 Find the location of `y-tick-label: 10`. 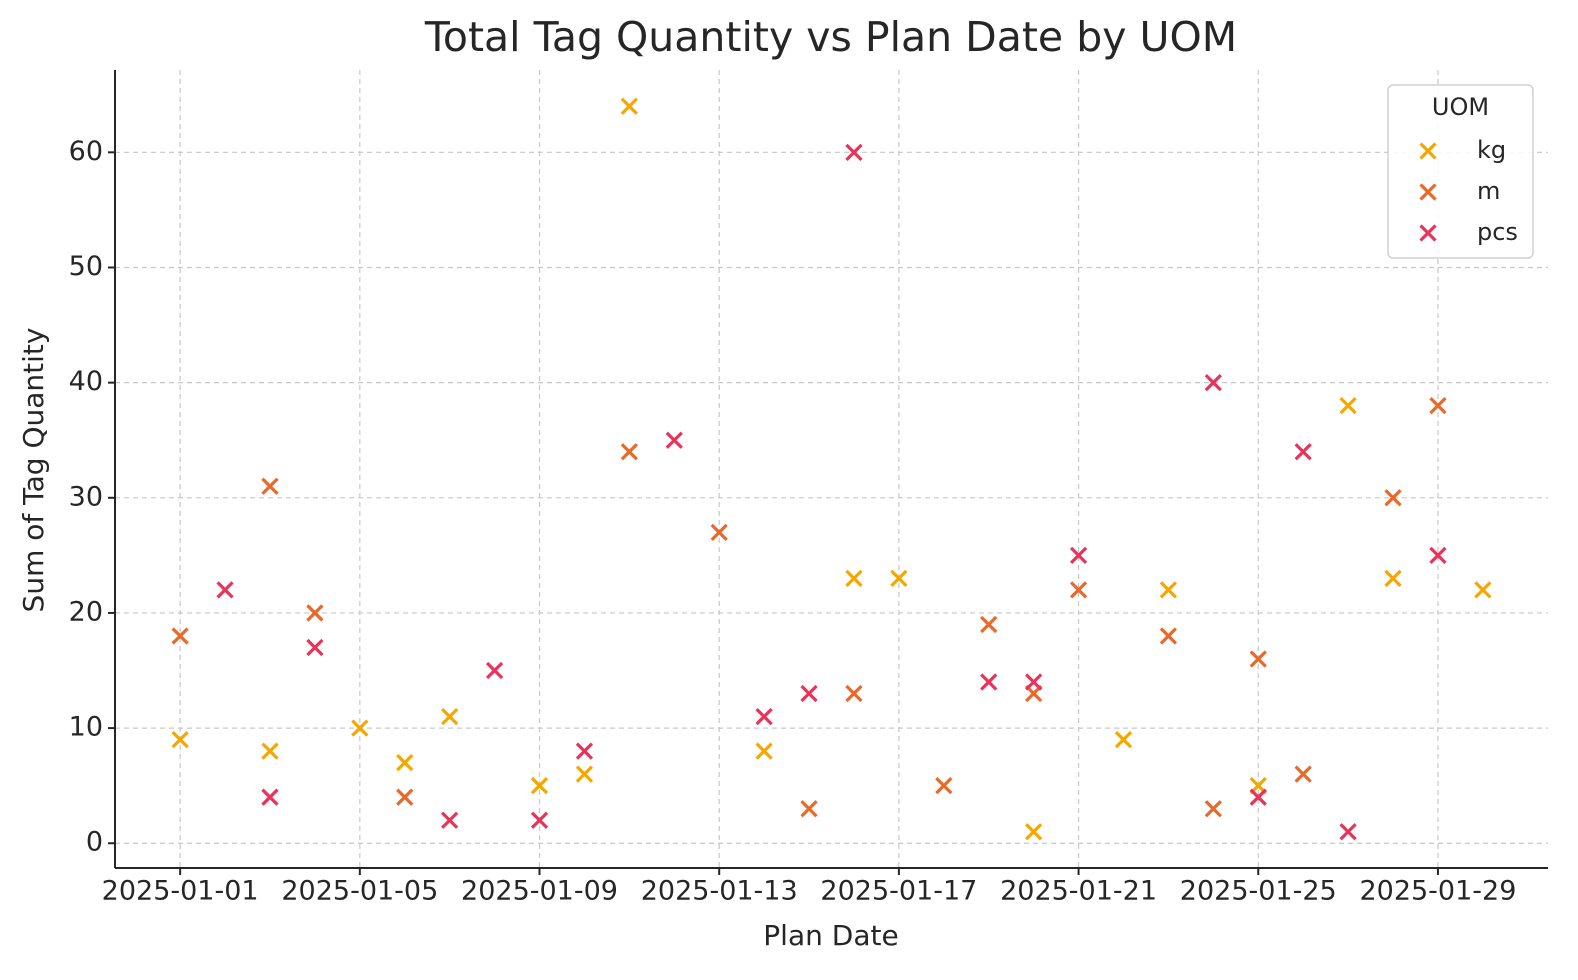

y-tick-label: 10 is located at coordinates (86, 727).